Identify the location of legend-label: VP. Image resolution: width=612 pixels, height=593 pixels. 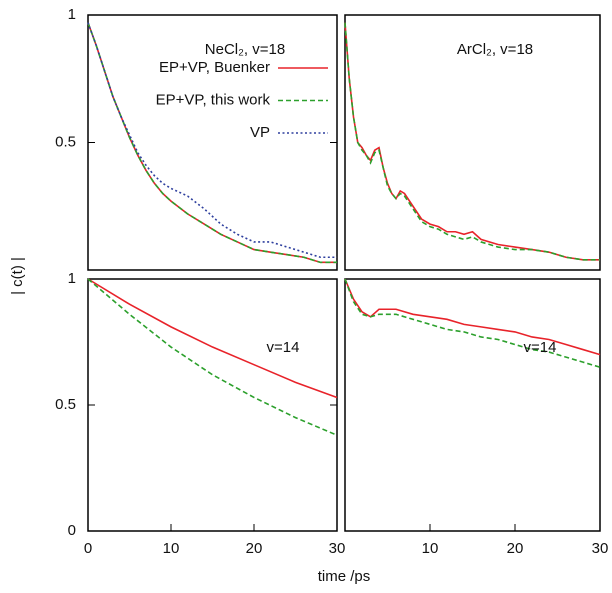
(260, 132).